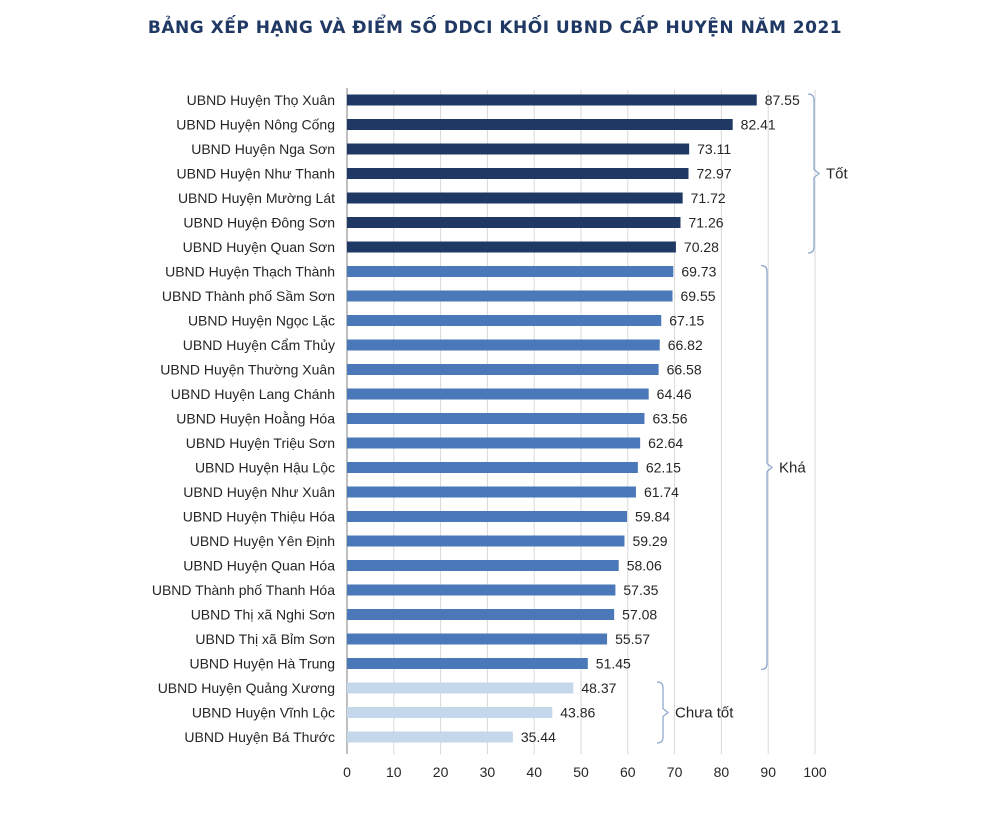 The image size is (990, 822). What do you see at coordinates (248, 296) in the screenshot?
I see `category-label: UBND Thành phố Sầm Sơn` at bounding box center [248, 296].